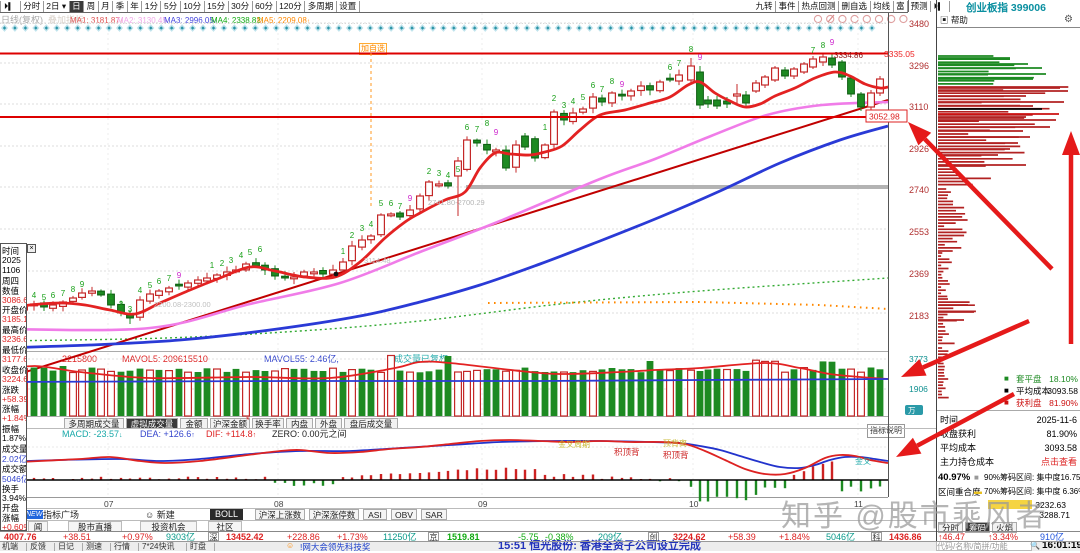  What do you see at coordinates (884, 117) in the screenshot?
I see `svg-text: 3052.98` at bounding box center [884, 117].